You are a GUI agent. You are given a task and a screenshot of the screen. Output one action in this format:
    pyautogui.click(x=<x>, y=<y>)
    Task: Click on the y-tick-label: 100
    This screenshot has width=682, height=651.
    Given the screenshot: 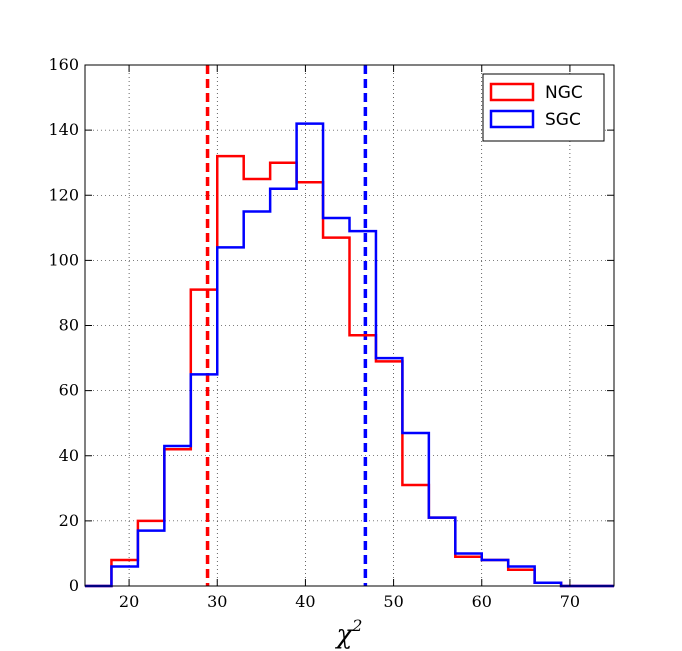 What is the action you would take?
    pyautogui.click(x=63, y=259)
    